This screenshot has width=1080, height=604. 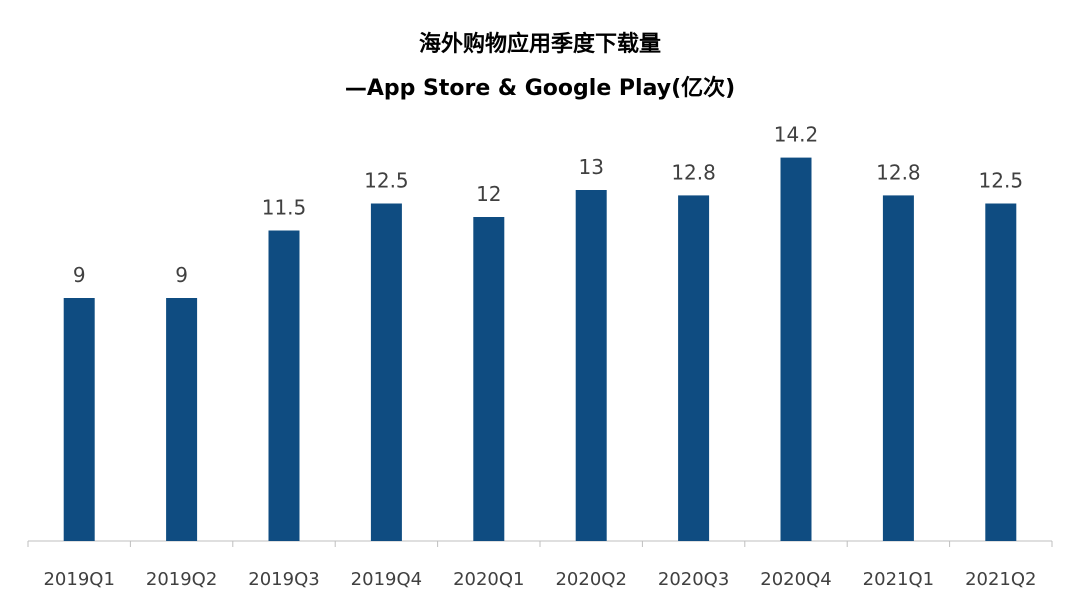 What do you see at coordinates (181, 579) in the screenshot?
I see `x-tick-label-2019Q2: 2019Q2` at bounding box center [181, 579].